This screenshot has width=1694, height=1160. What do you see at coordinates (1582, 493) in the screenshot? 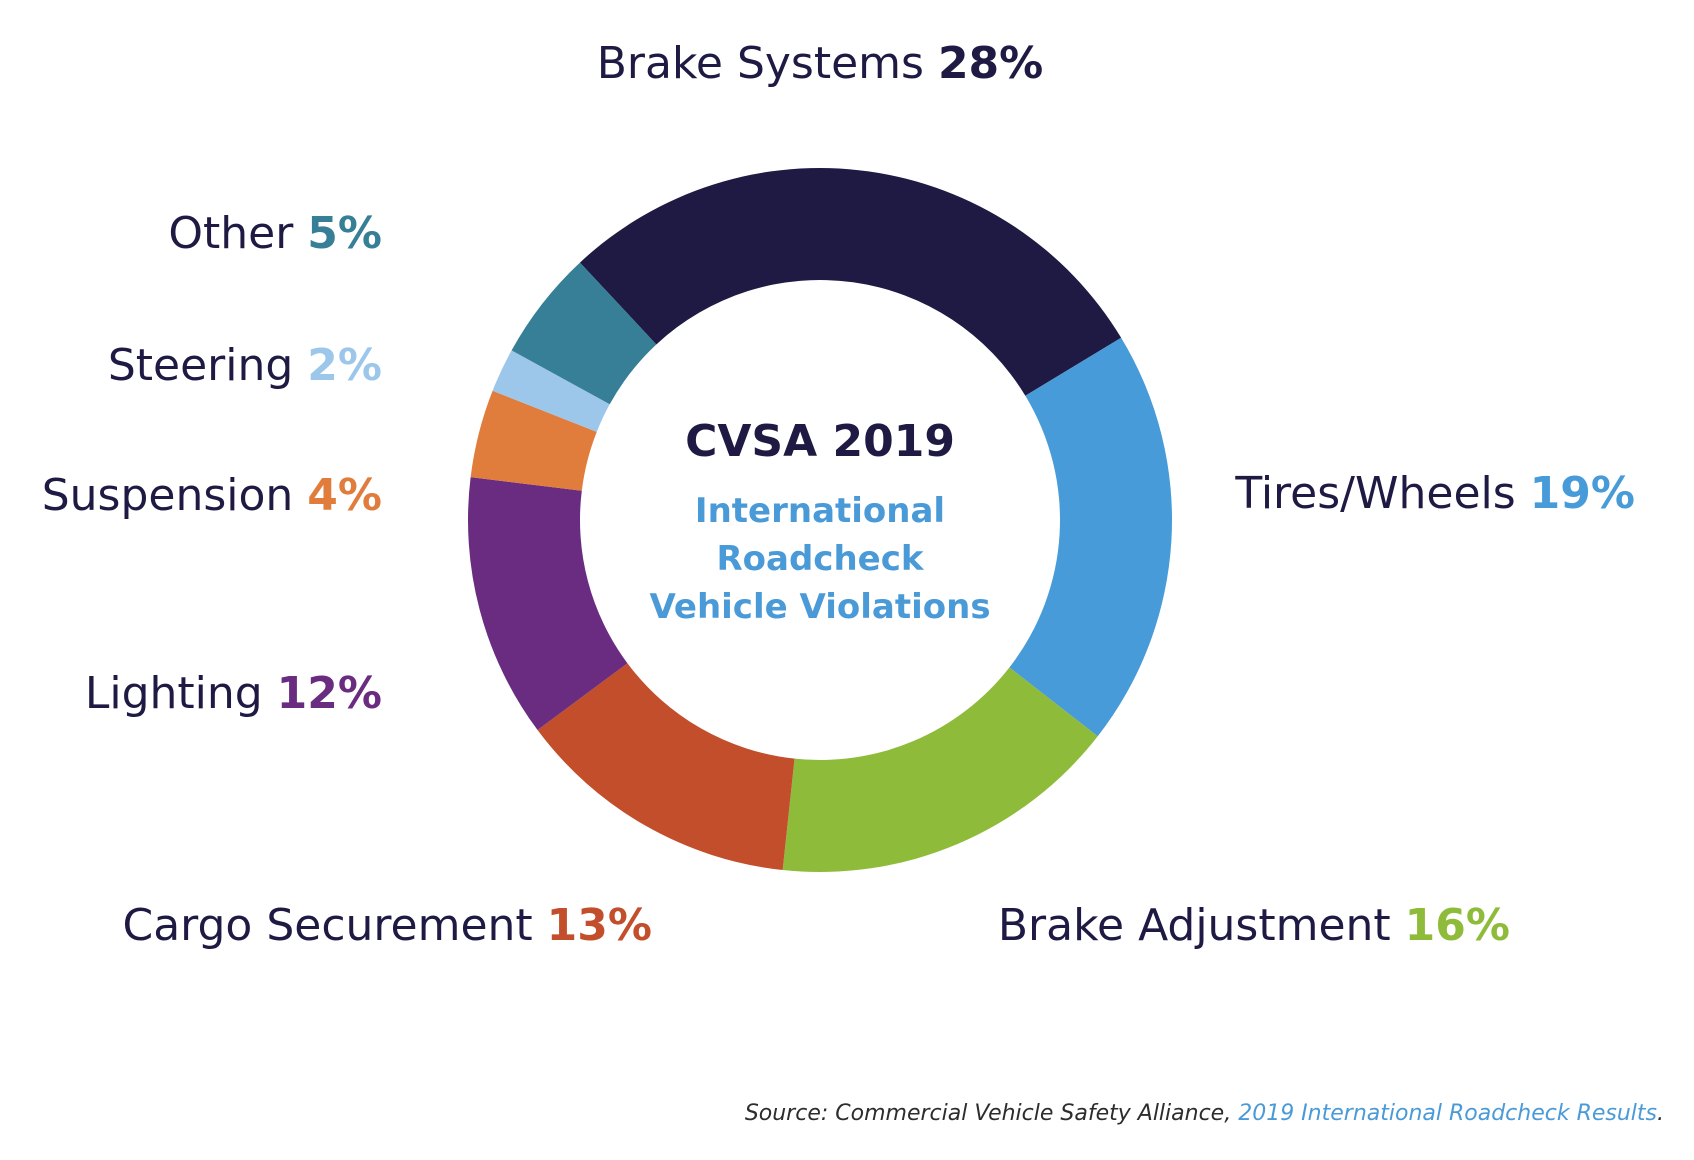
I see `label-value-tires-wheels: 19%` at bounding box center [1582, 493].